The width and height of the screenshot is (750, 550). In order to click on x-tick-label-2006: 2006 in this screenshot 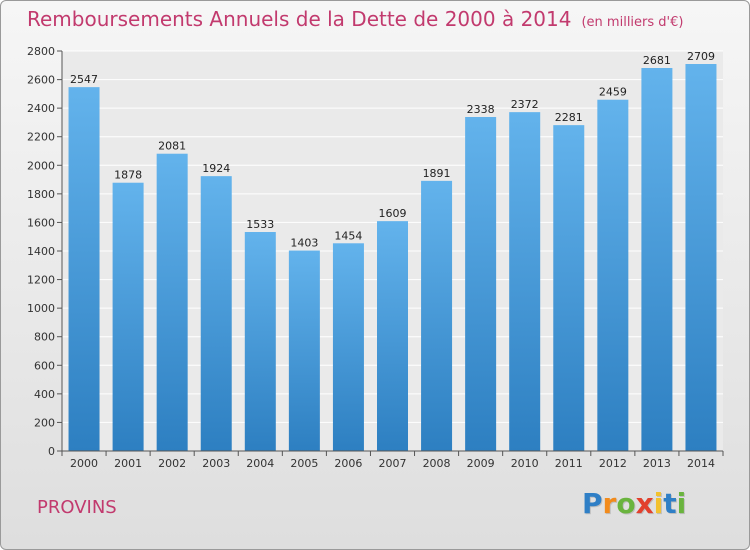, I will do `click(348, 463)`.